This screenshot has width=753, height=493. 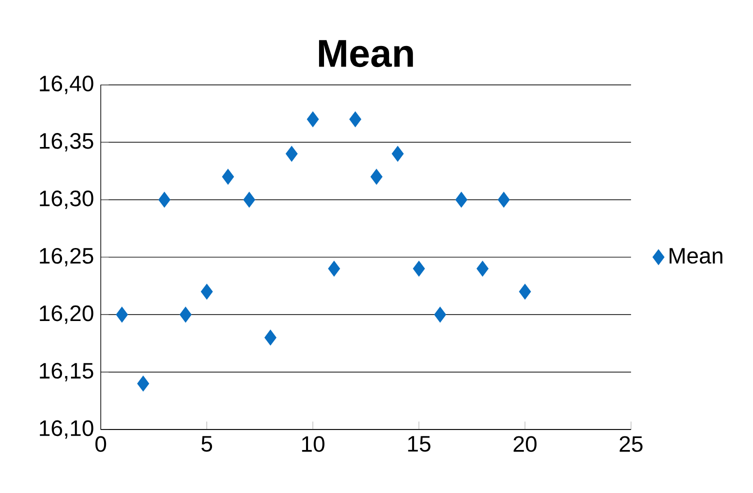 I want to click on x-tick-label: 0, so click(x=100, y=444).